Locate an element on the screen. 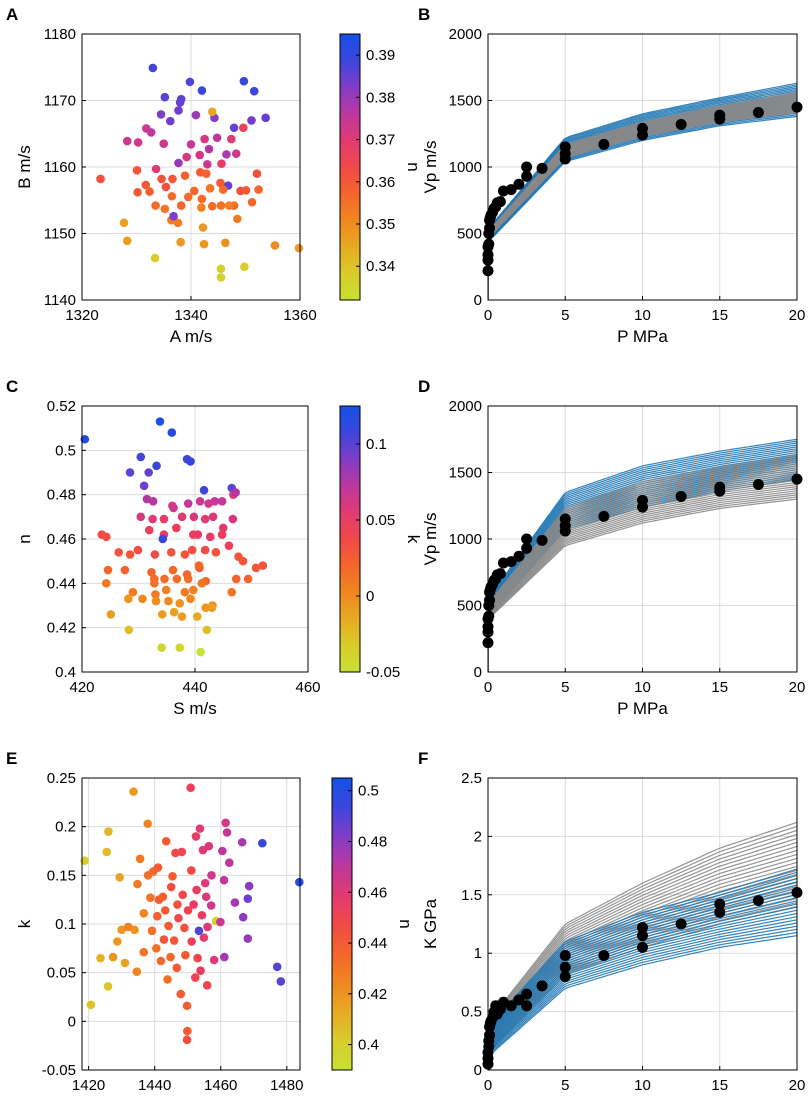  y-tick-label: 0.52 is located at coordinates (61, 406).